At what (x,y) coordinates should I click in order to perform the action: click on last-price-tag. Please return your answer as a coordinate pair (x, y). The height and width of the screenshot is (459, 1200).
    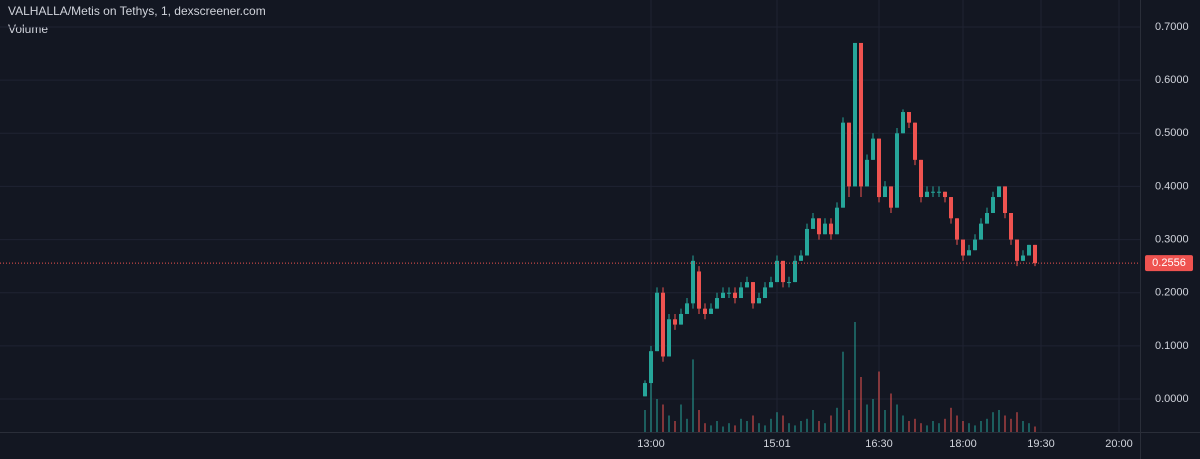
    Looking at the image, I should click on (1169, 263).